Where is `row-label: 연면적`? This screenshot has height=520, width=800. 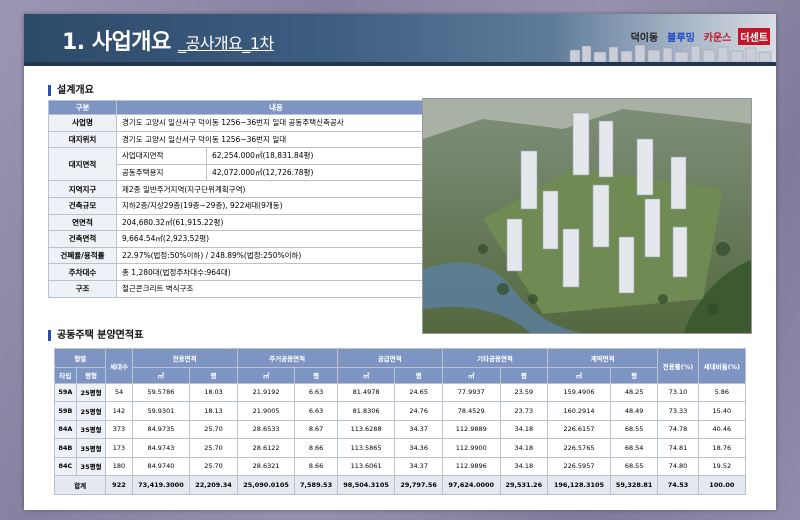
row-label: 연면적 is located at coordinates (82, 222).